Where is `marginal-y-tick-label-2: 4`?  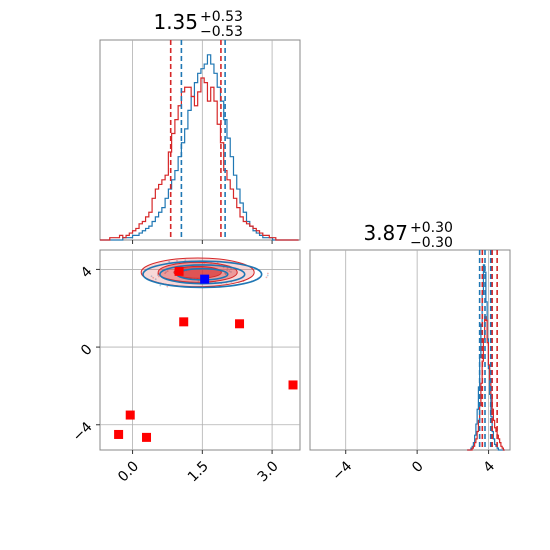
marginal-y-tick-label-2: 4 is located at coordinates (490, 467).